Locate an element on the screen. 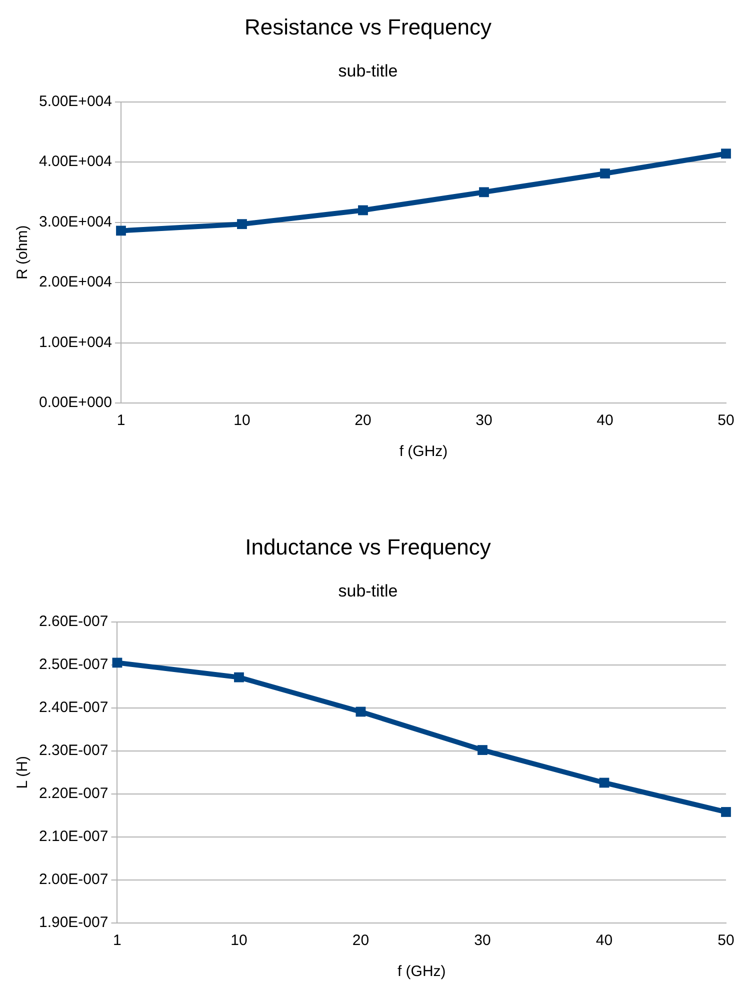  y-tick-label: 1.00E+004 is located at coordinates (75, 342).